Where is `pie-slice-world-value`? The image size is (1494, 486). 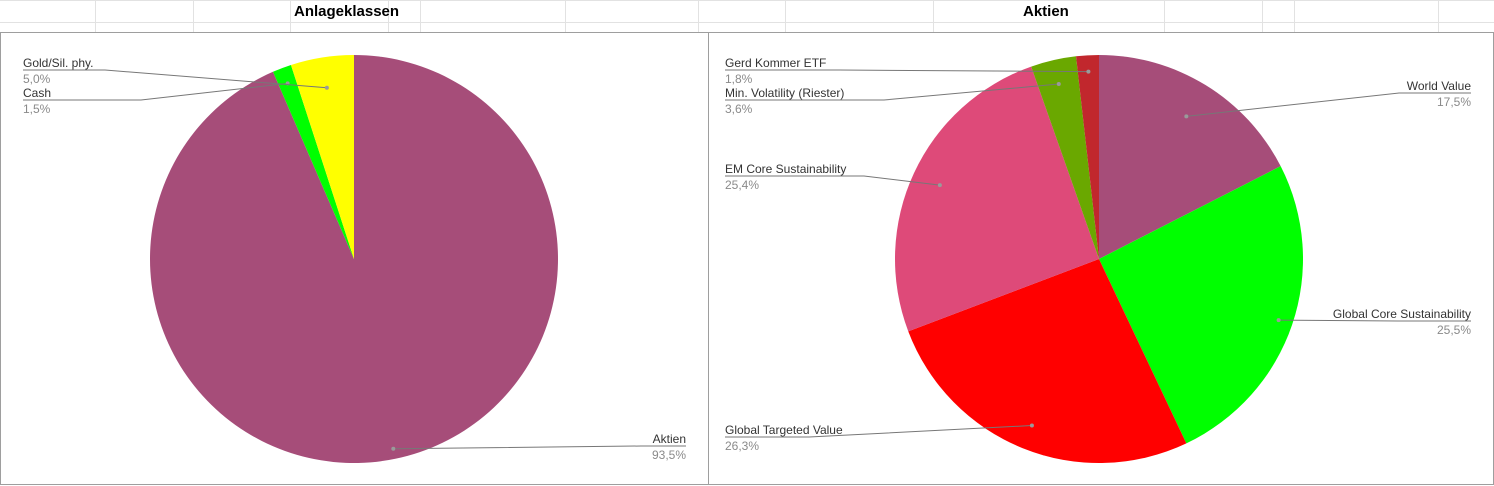
pie-slice-world-value is located at coordinates (1190, 157).